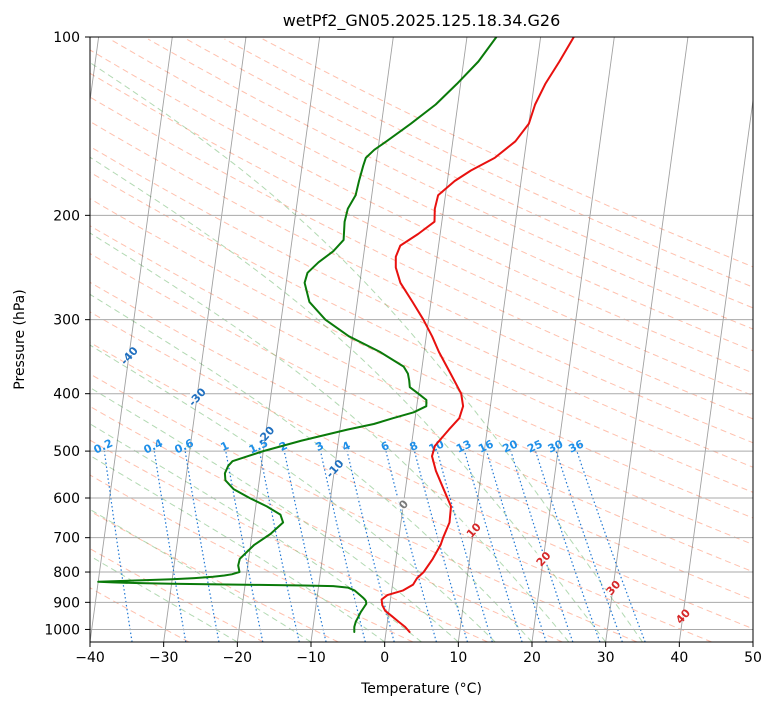  Describe the element at coordinates (129, 356) in the screenshot. I see `isotherm-label: -40` at that location.